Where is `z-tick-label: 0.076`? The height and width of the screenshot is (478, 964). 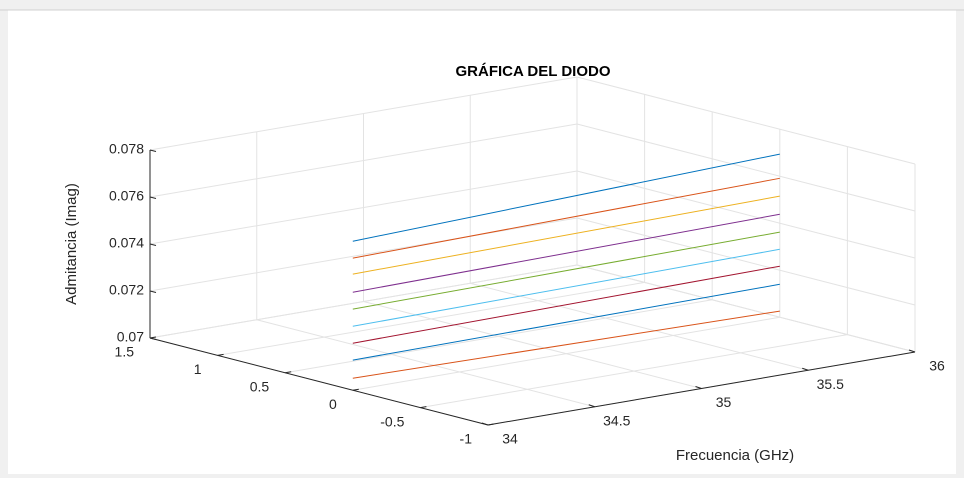
z-tick-label: 0.076 is located at coordinates (126, 196).